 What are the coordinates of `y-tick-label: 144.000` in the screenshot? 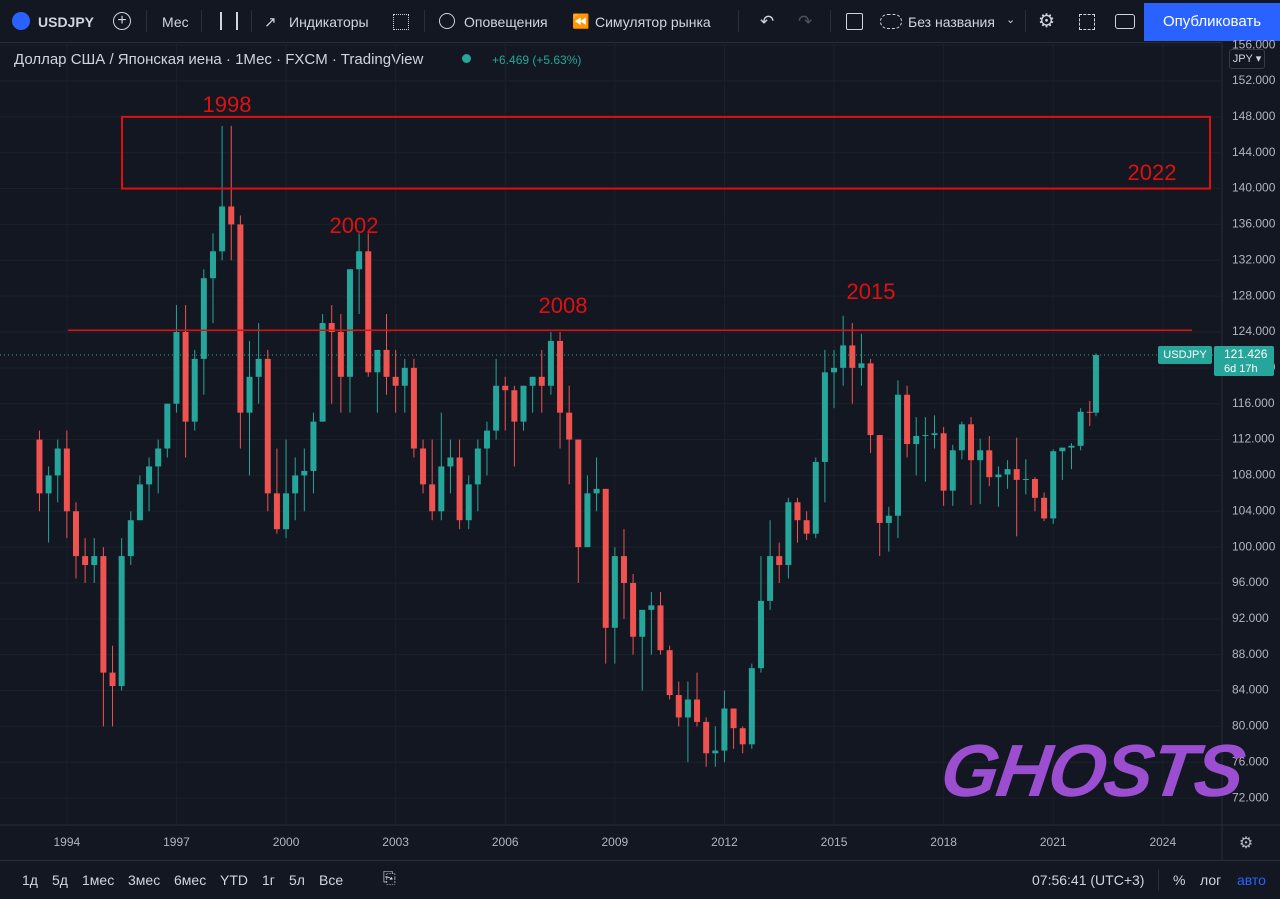 It's located at (1254, 152).